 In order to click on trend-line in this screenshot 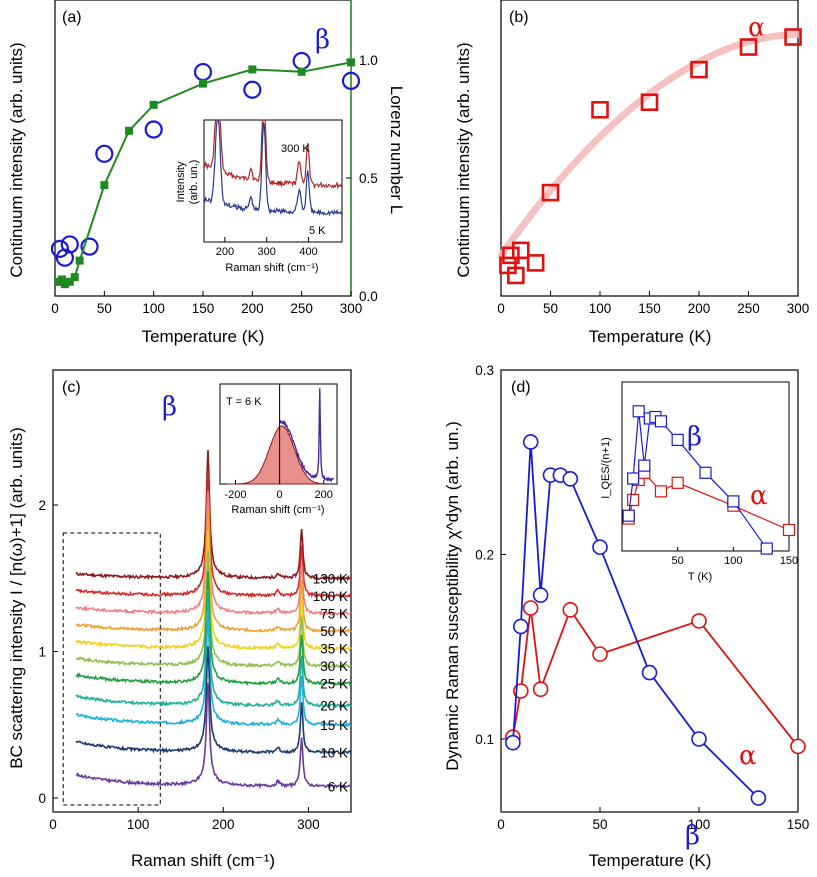, I will do `click(649, 145)`.